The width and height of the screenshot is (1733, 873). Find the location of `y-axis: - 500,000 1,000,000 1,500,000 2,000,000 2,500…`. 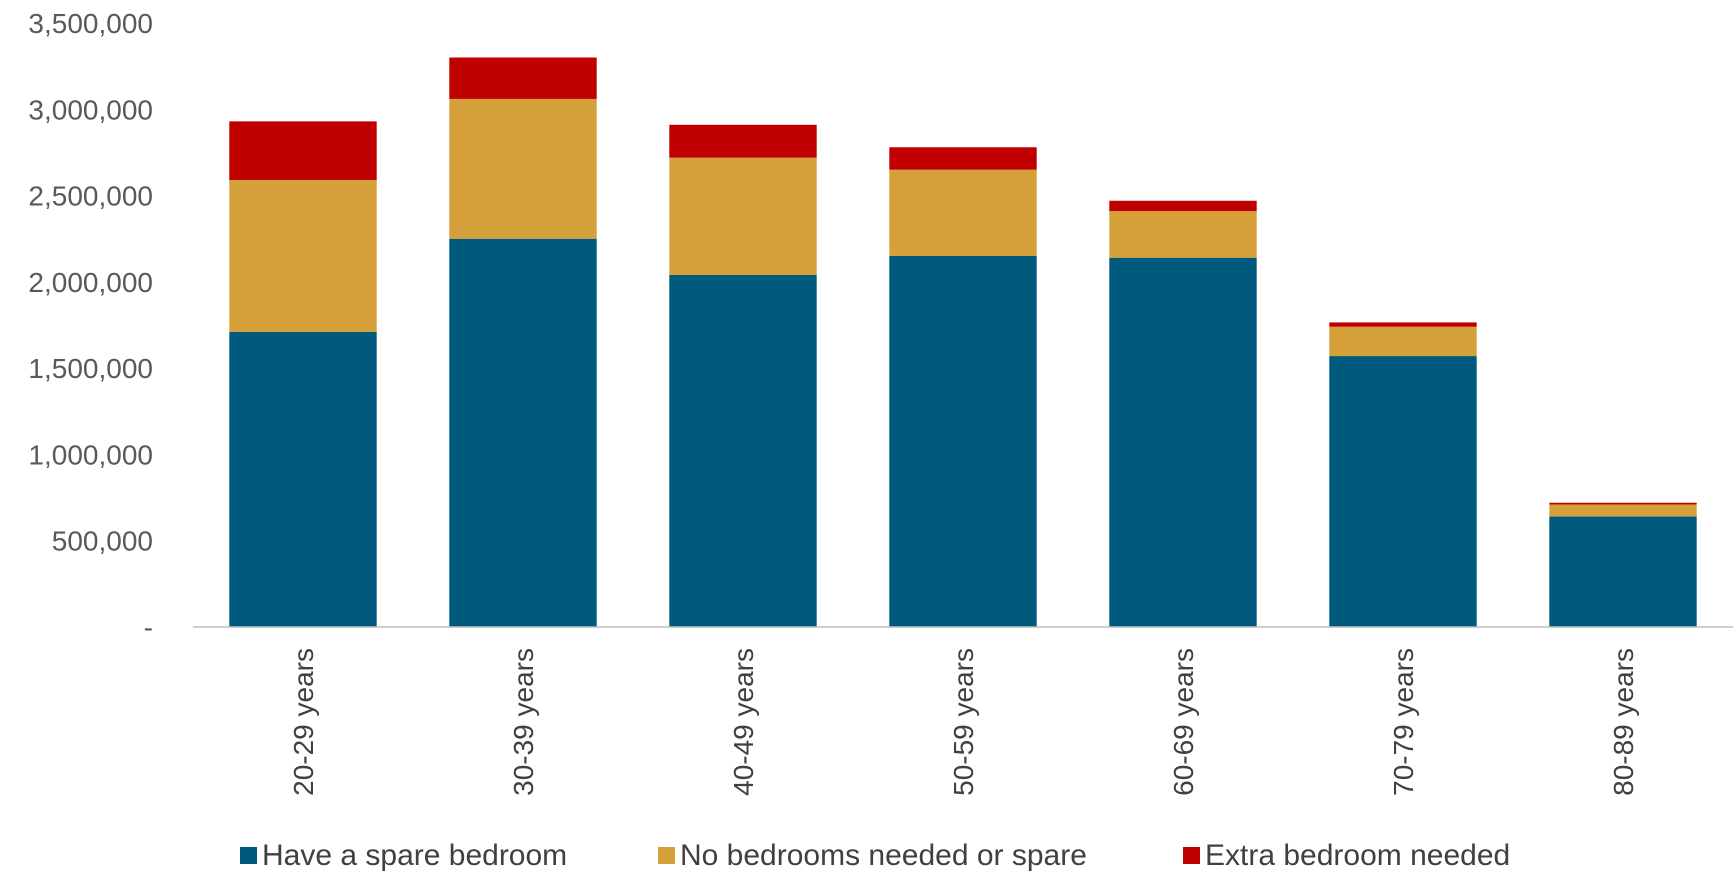

y-axis: - 500,000 1,000,000 1,500,000 2,000,000 2,500… is located at coordinates (90, 325).